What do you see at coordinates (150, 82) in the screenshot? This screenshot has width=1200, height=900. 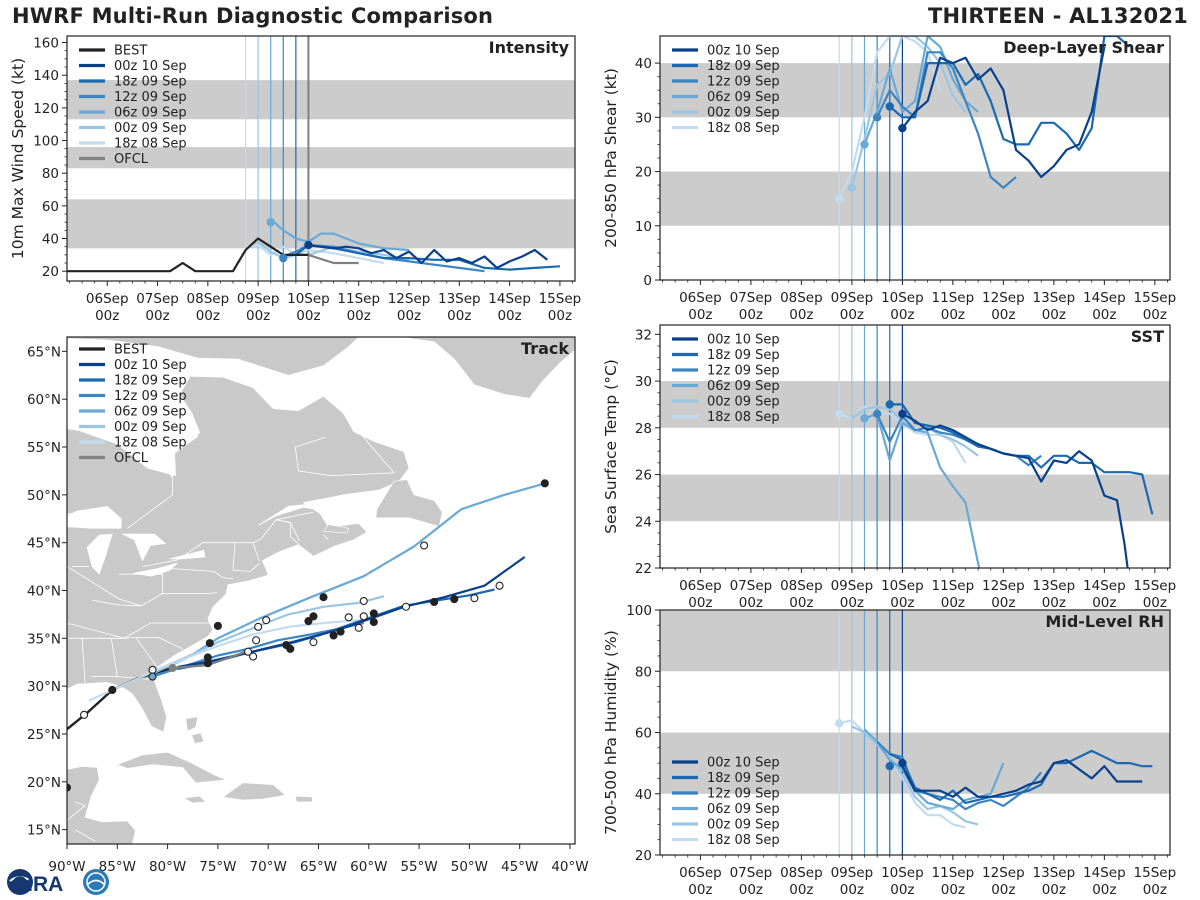 I see `intensity-legend-label: 18z 09 Sep` at bounding box center [150, 82].